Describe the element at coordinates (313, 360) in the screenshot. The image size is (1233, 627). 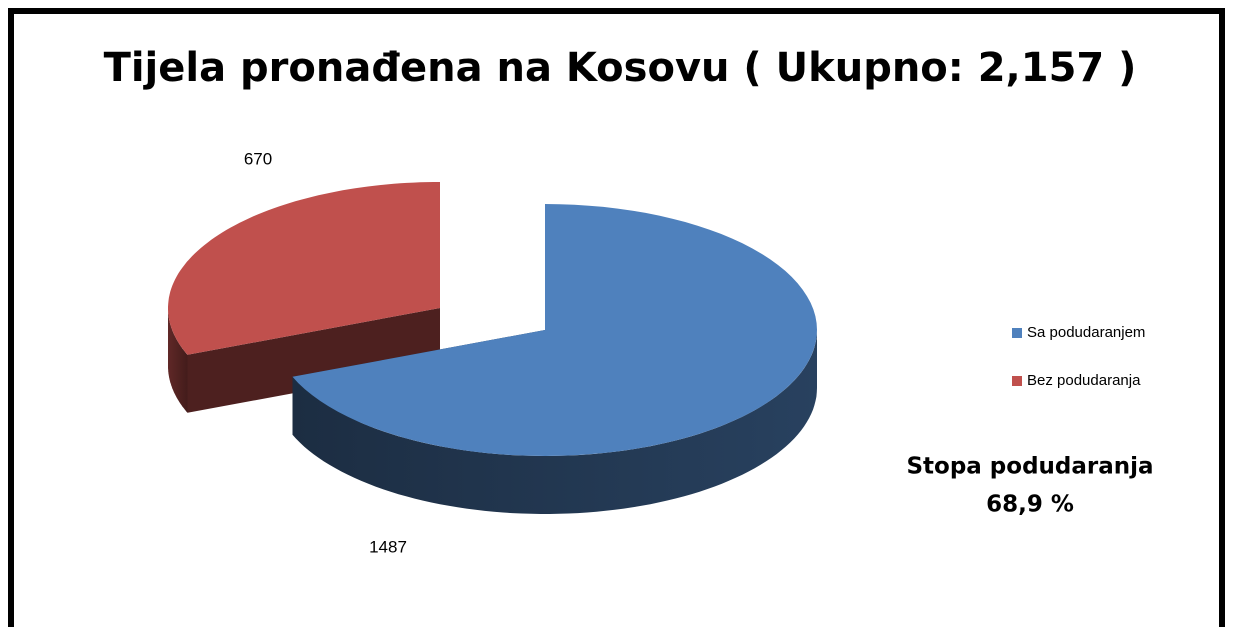
I see `slice-side` at that location.